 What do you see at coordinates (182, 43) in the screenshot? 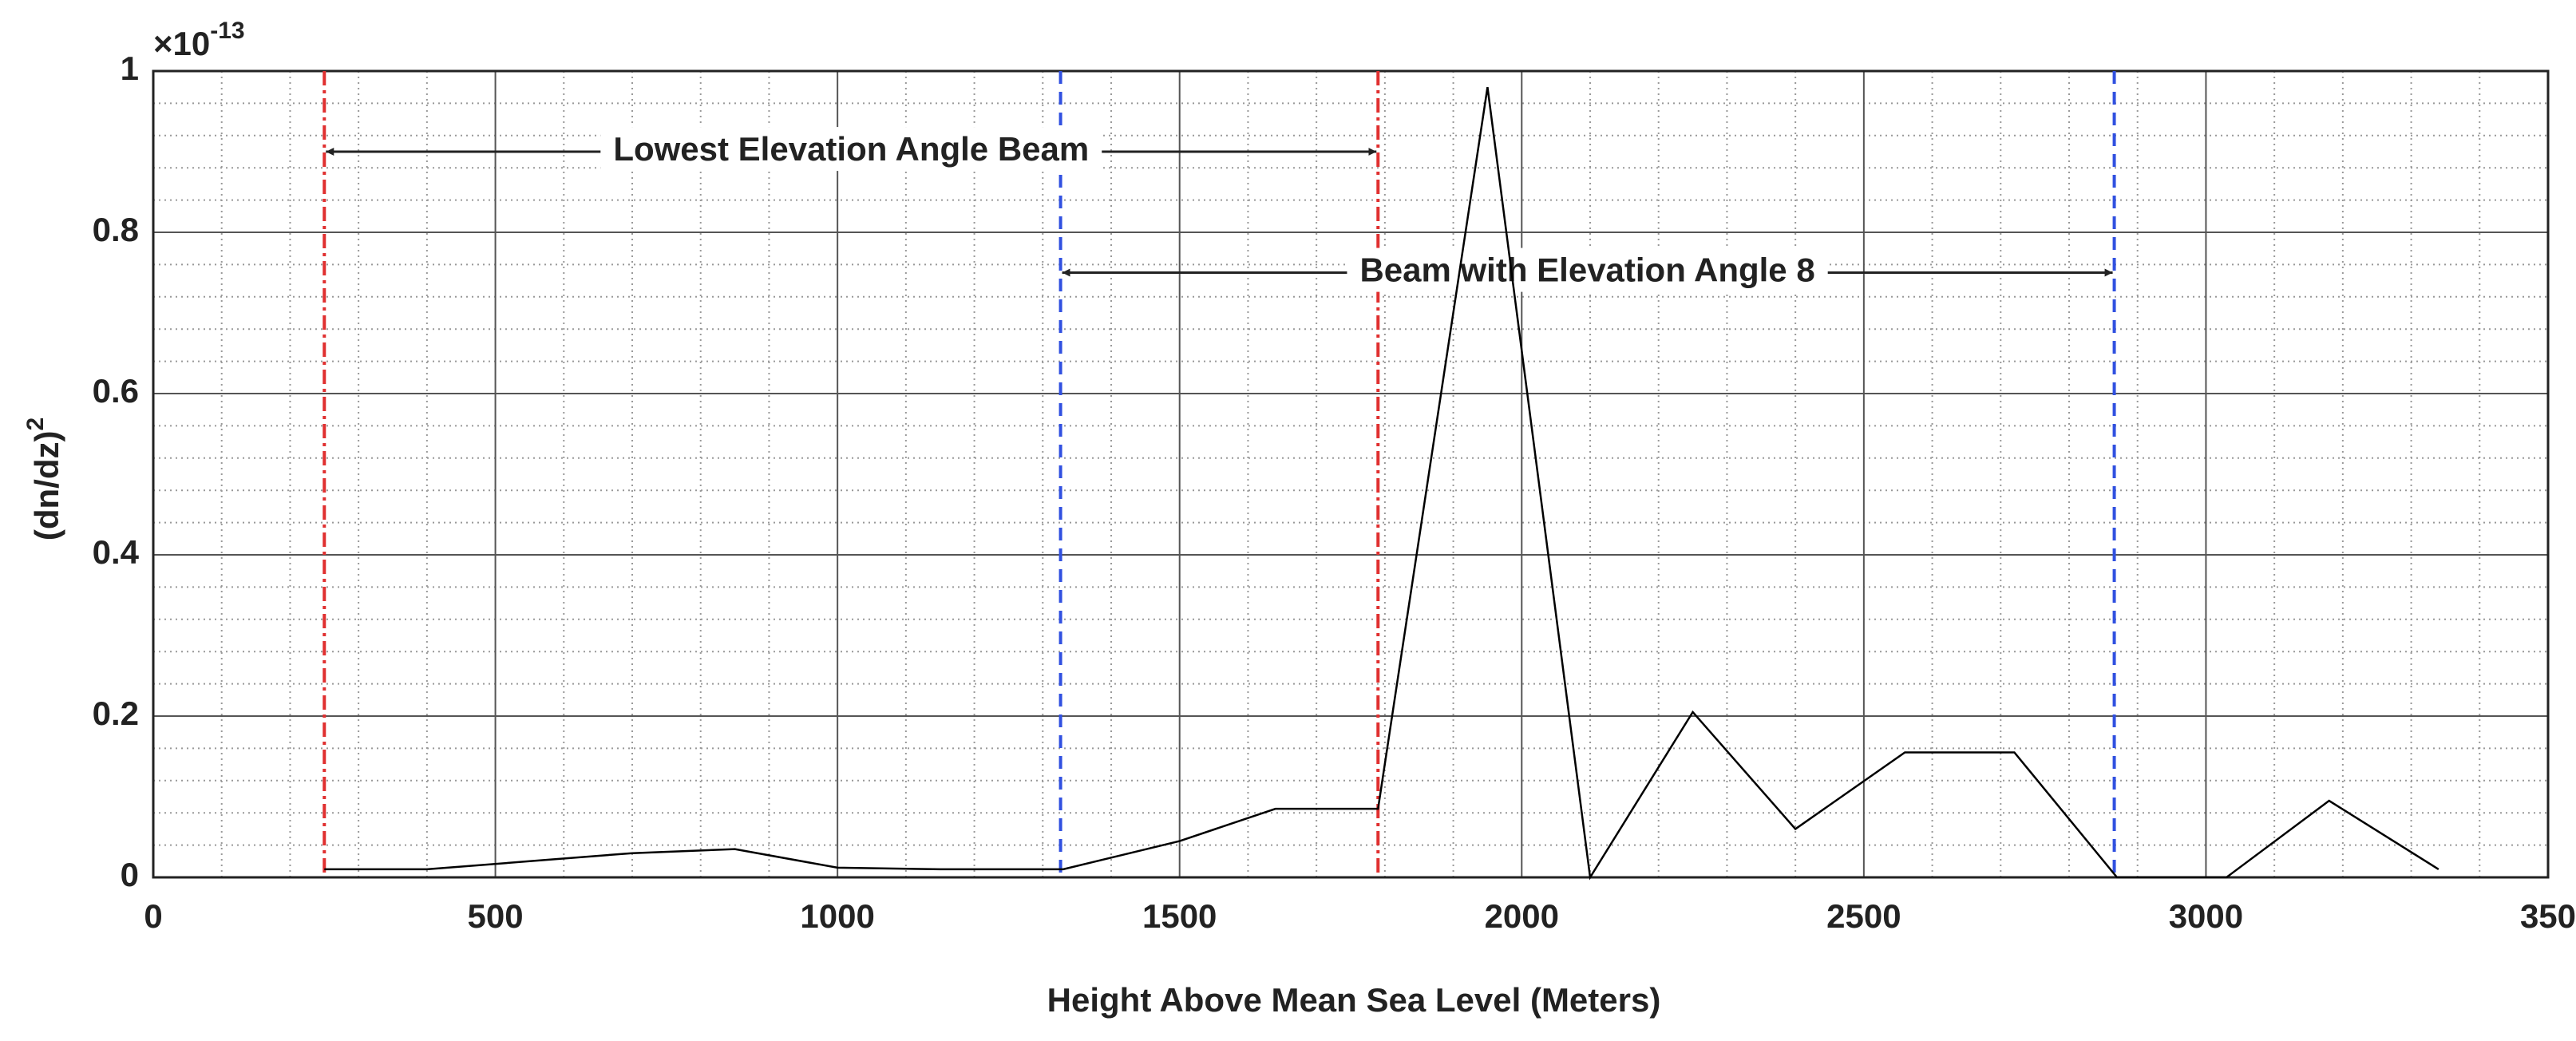
I see `multiplier-base: ×10` at bounding box center [182, 43].